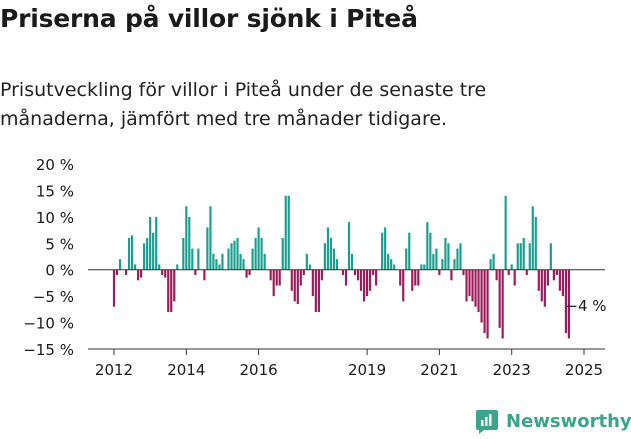  I want to click on y-tick-label: 5 %, so click(59, 244).